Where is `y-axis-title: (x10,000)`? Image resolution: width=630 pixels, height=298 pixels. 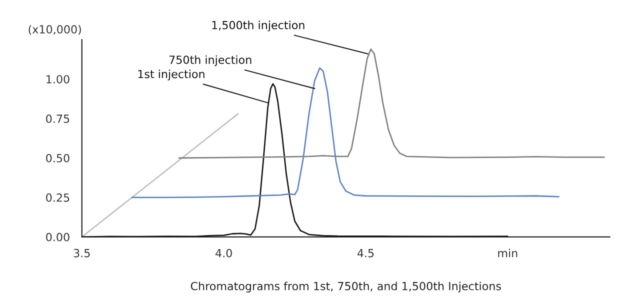
y-axis-title: (x10,000) is located at coordinates (54, 29).